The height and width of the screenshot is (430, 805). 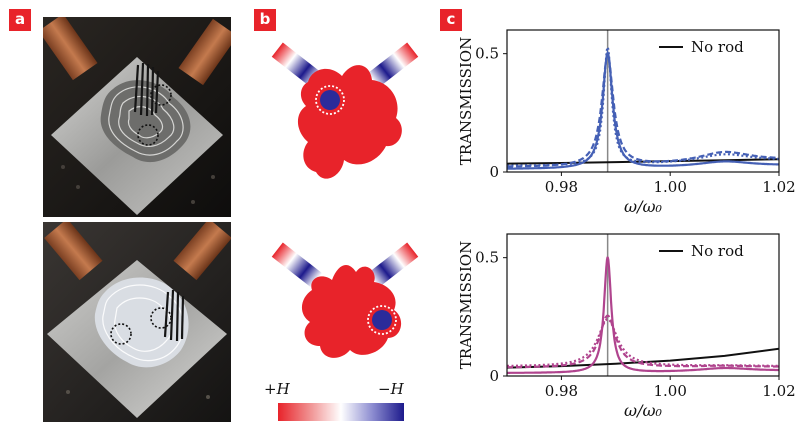 I want to click on field-map-bottom, so click(x=345, y=300).